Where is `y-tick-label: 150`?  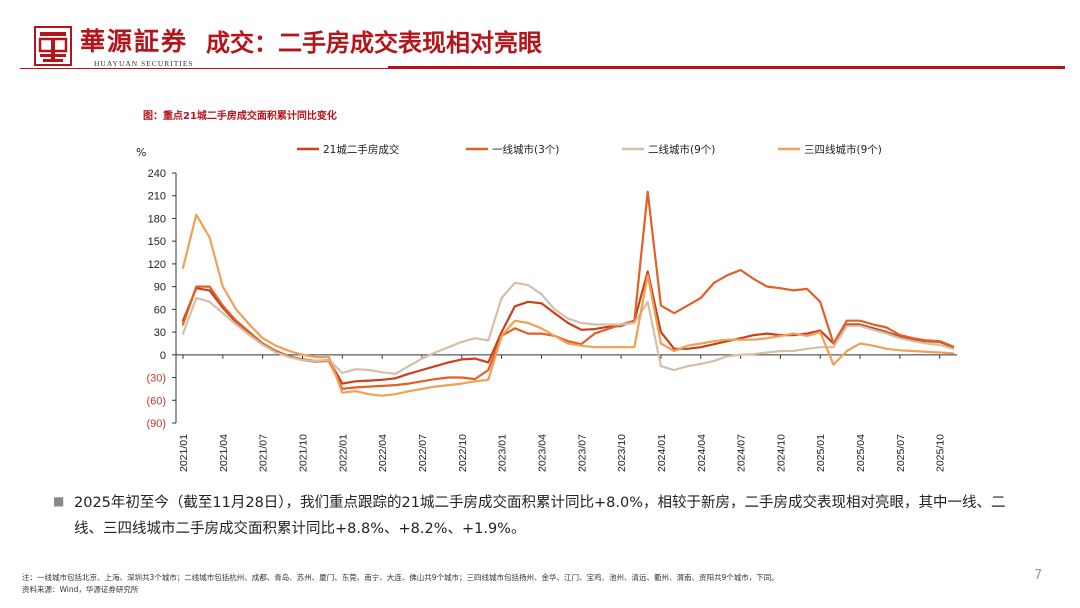
y-tick-label: 150 is located at coordinates (157, 242).